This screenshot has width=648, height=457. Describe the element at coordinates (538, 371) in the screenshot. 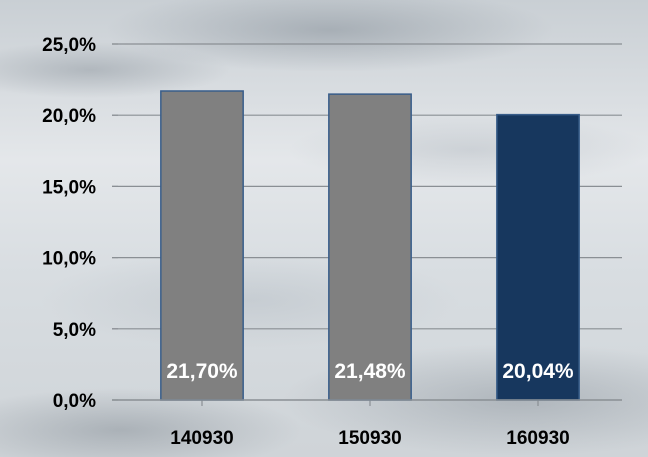

I see `data-label-160930: 20,04%` at that location.